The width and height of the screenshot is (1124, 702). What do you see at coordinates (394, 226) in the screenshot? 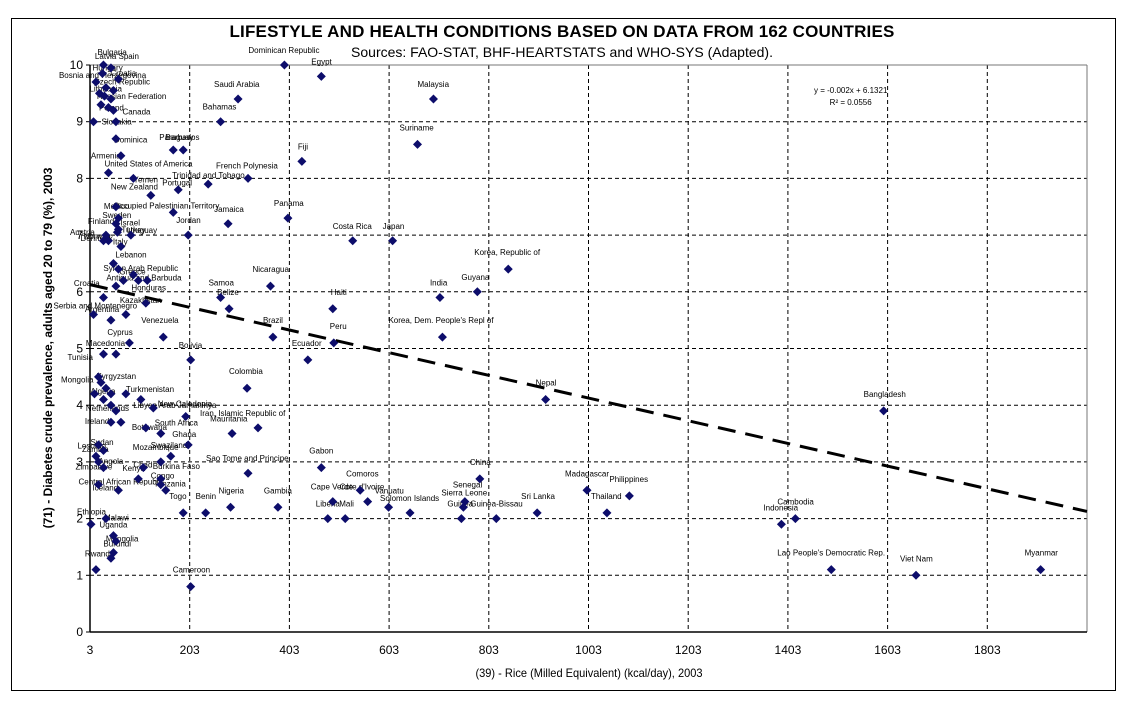
I see `data-point-label: Japan` at bounding box center [394, 226].